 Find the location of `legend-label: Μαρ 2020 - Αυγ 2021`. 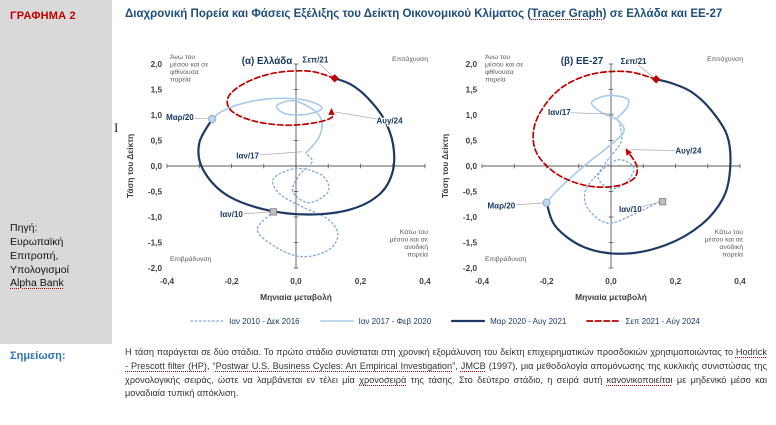

legend-label: Μαρ 2020 - Αυγ 2021 is located at coordinates (528, 321).